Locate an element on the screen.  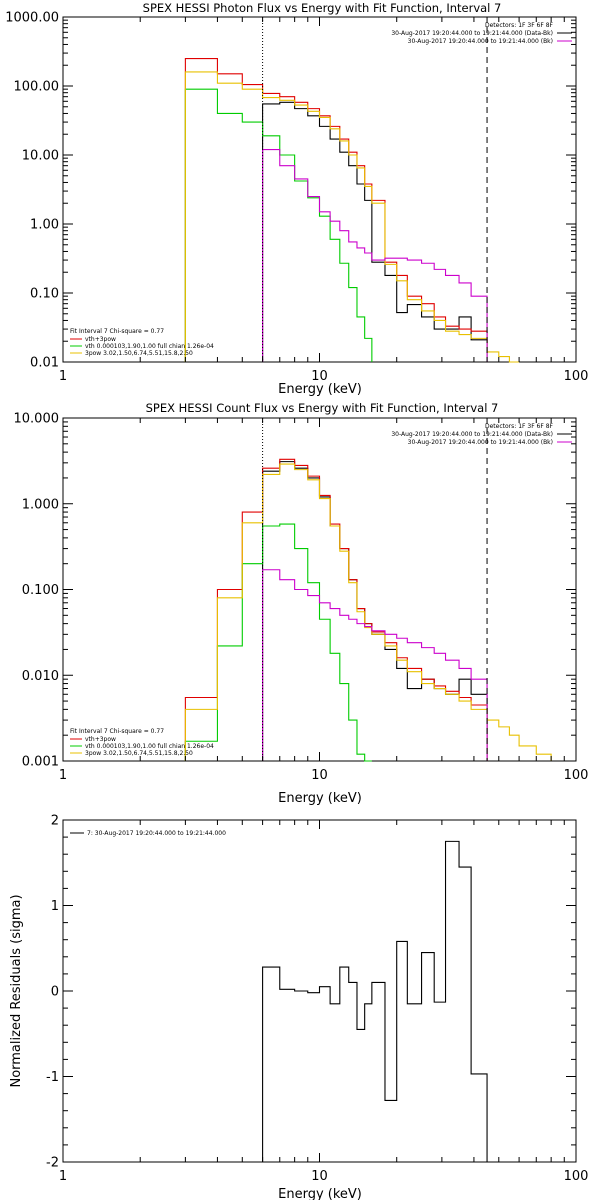
y-tick-label: 1.00 is located at coordinates (44, 225).